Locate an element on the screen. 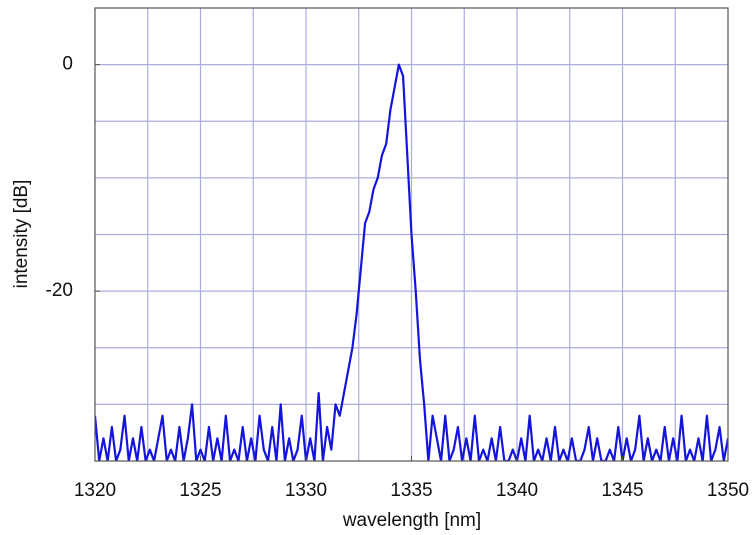 The image size is (755, 535). x-tick-label: 1345 is located at coordinates (622, 490).